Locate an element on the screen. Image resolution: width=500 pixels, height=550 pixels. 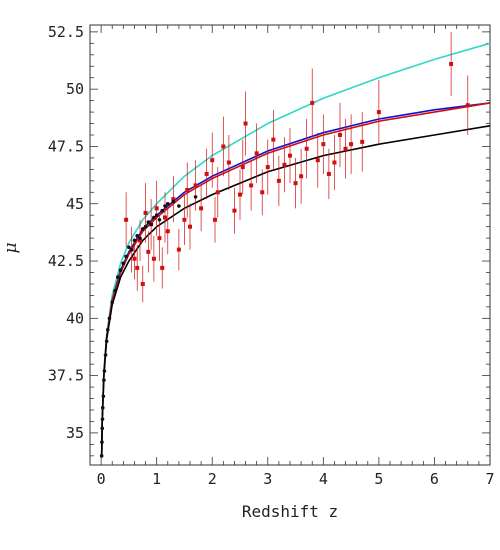
x-tick-label: 2 is located at coordinates (212, 479).